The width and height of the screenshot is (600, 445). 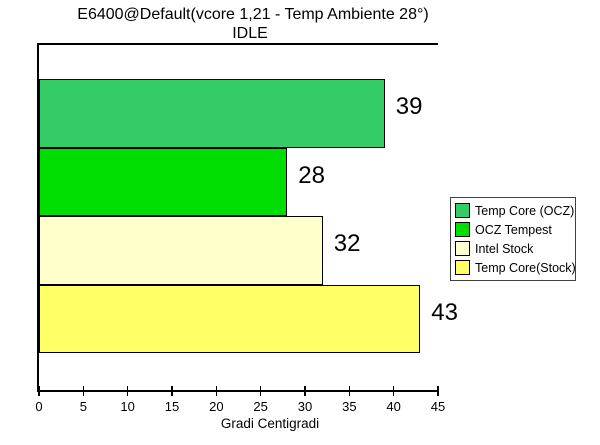 I want to click on legend-item: Temp Core (OCZ), so click(x=515, y=210).